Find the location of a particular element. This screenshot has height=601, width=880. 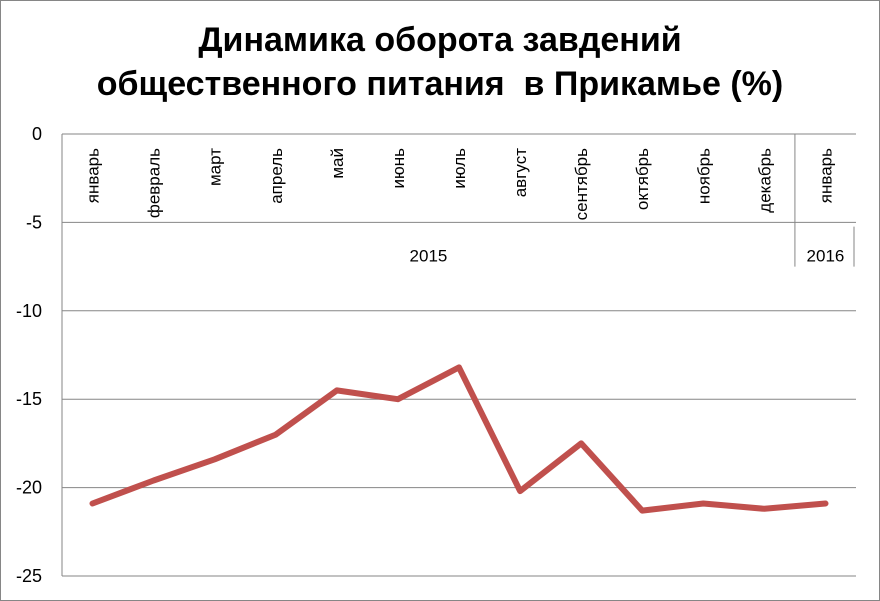

x-tick-label: октябрь is located at coordinates (642, 179).